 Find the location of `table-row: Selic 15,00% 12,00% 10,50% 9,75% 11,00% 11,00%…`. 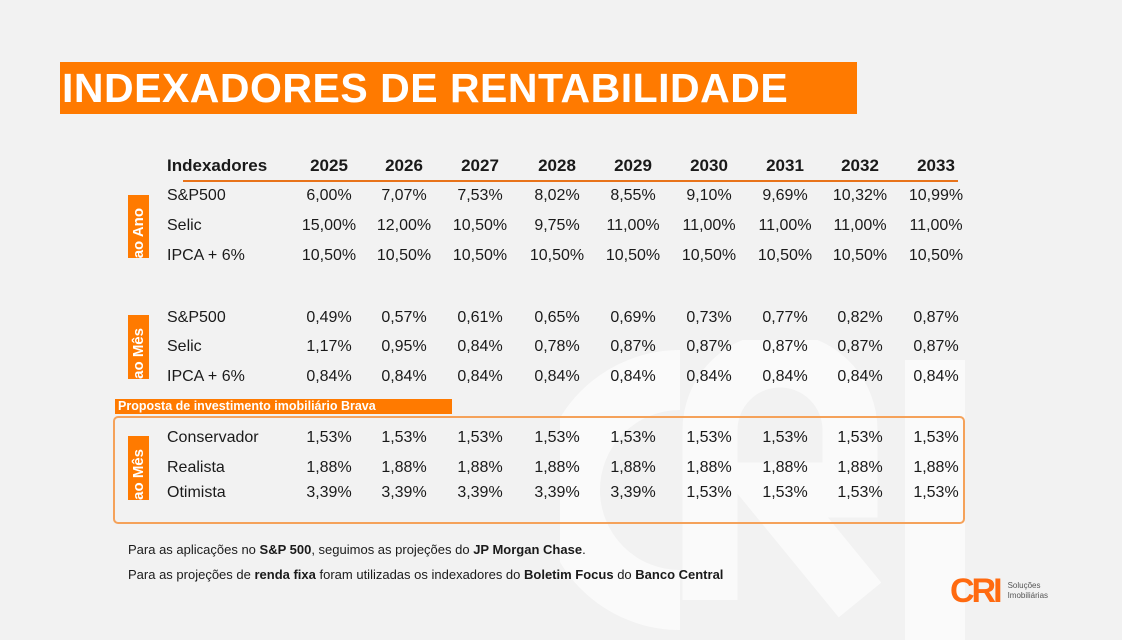

table-row: Selic 15,00% 12,00% 10,50% 9,75% 11,00% 11,00%… is located at coordinates (561, 226).